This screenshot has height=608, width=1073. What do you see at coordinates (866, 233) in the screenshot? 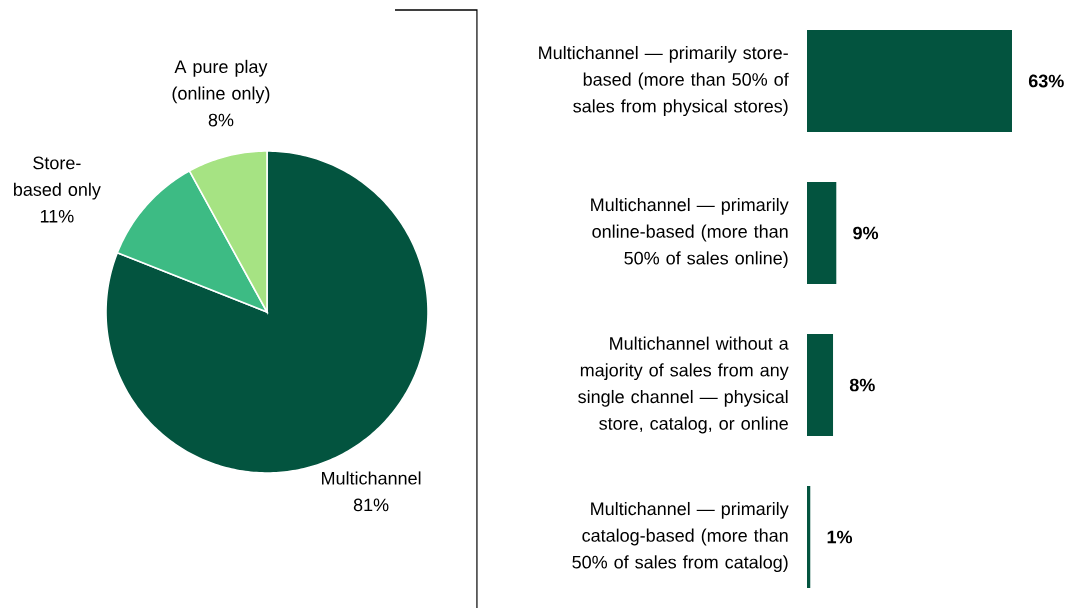
I see `data-label: 9%` at bounding box center [866, 233].